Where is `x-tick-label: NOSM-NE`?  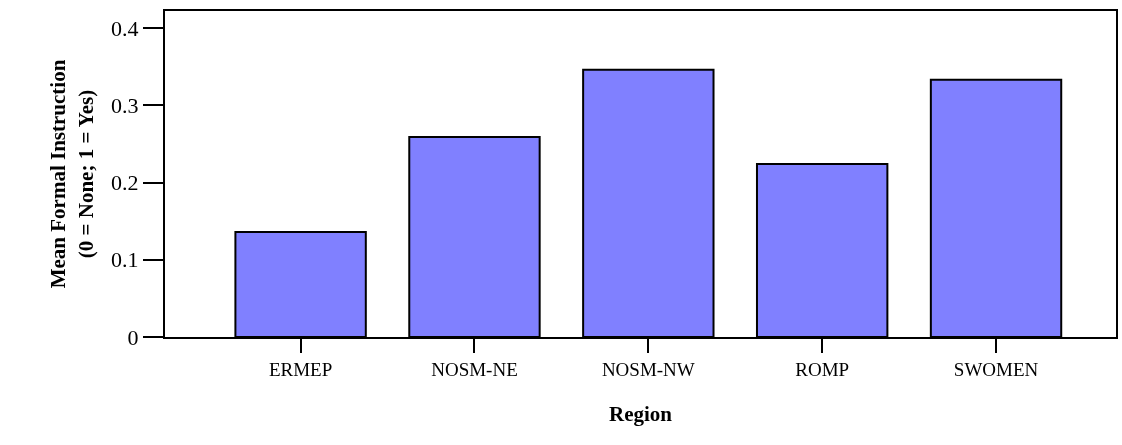
x-tick-label: NOSM-NE is located at coordinates (474, 369).